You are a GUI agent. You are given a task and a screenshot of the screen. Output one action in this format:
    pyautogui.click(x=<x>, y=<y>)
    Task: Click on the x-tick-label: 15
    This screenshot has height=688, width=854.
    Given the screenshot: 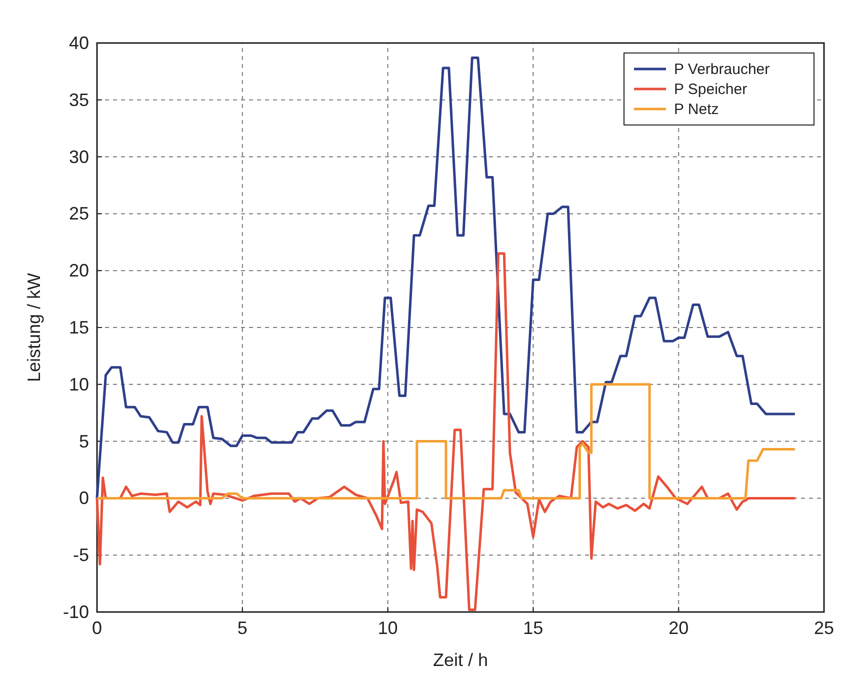 What is the action you would take?
    pyautogui.click(x=533, y=628)
    